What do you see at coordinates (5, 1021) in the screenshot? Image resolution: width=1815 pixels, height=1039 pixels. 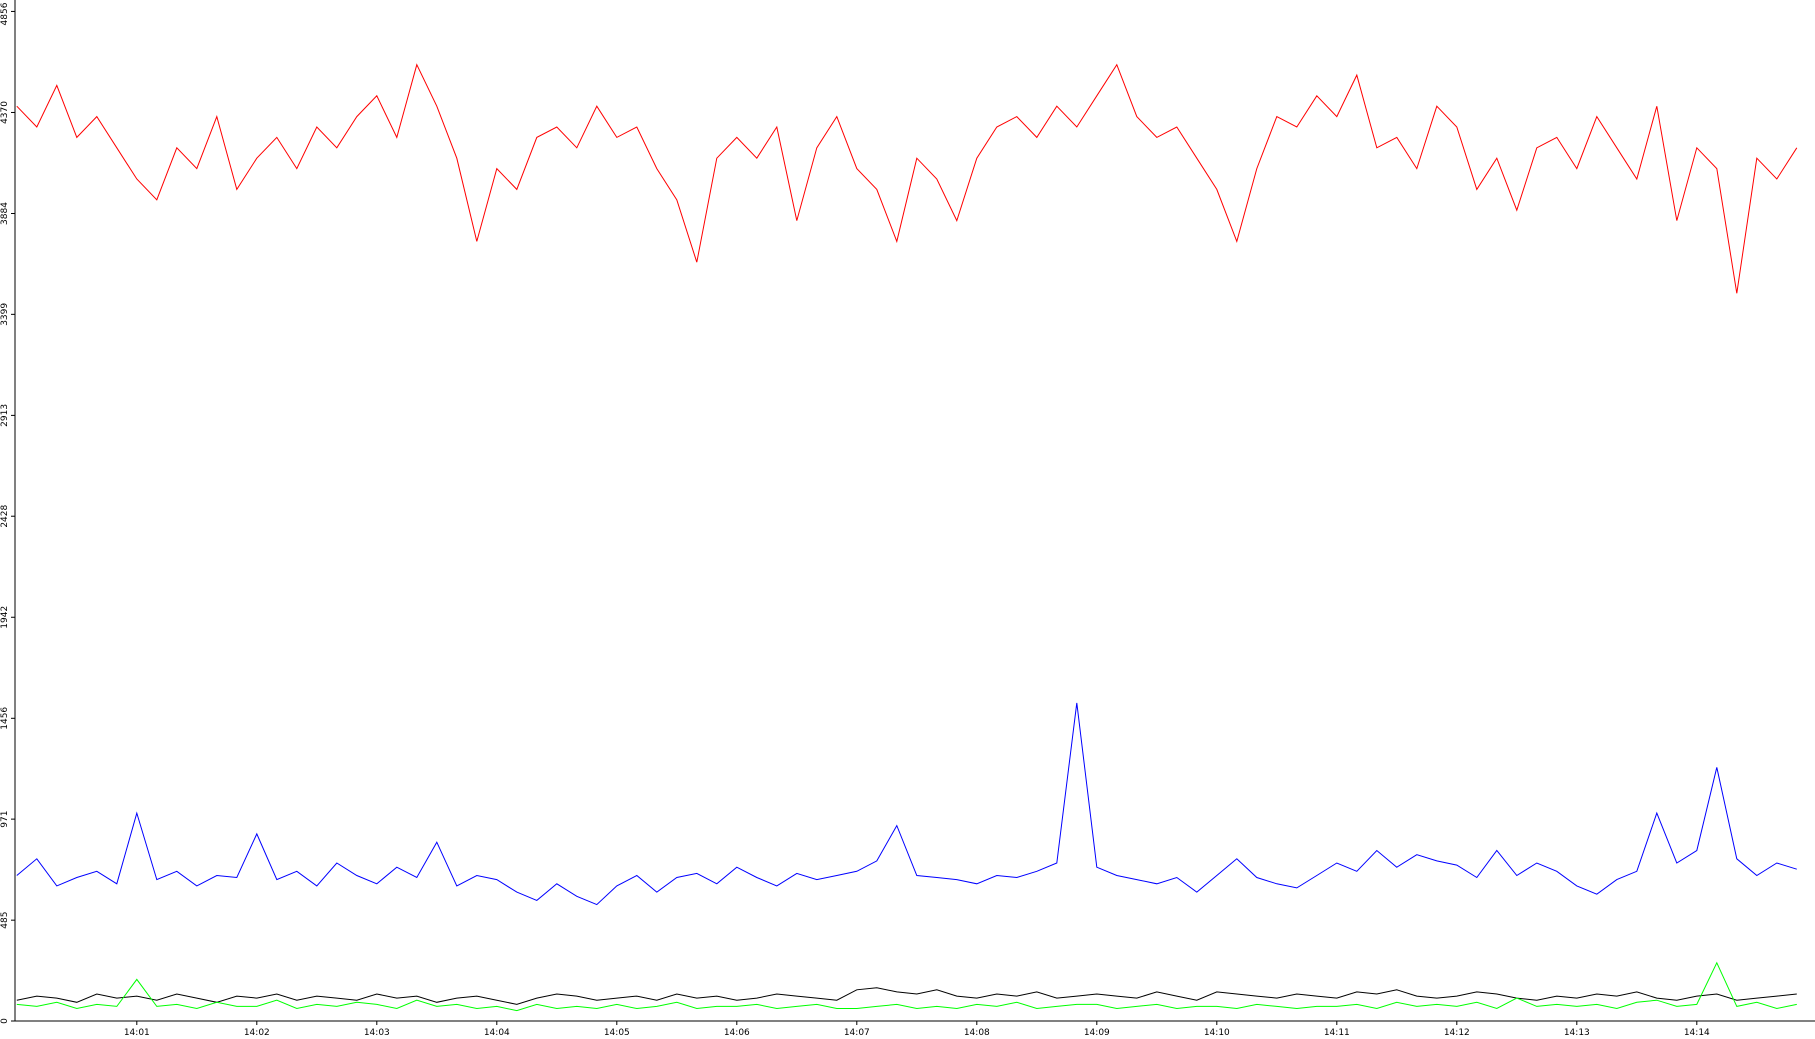 I see `y-tick-label: 0` at bounding box center [5, 1021].